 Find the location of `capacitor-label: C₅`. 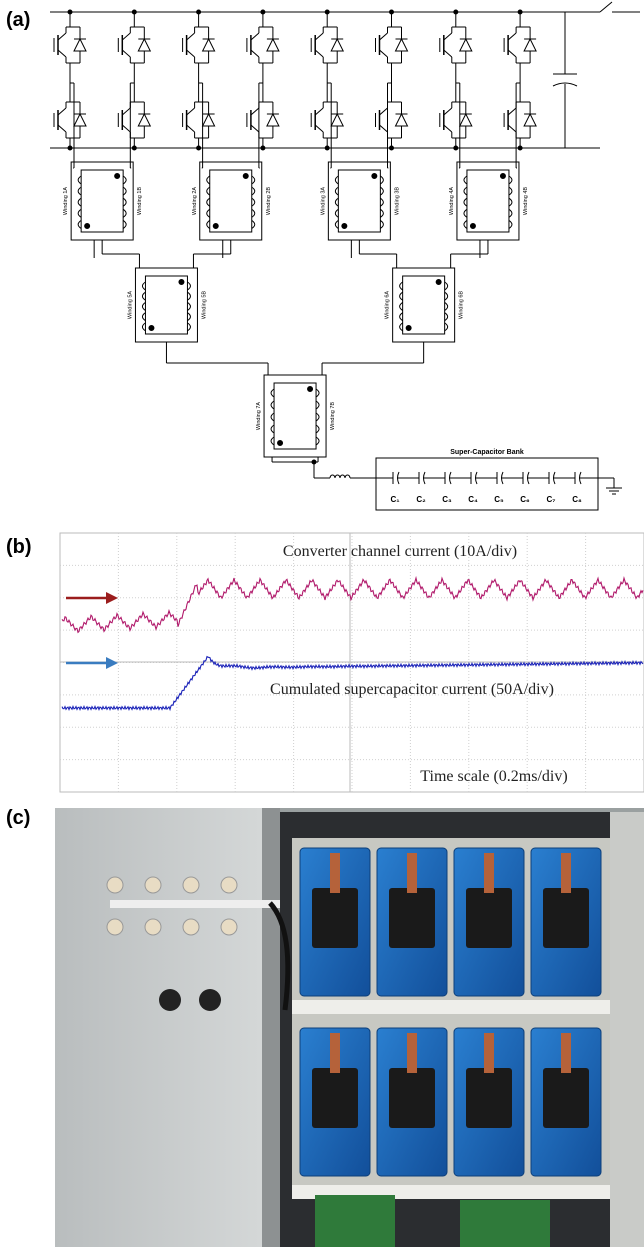

capacitor-label: C₅ is located at coordinates (499, 499).